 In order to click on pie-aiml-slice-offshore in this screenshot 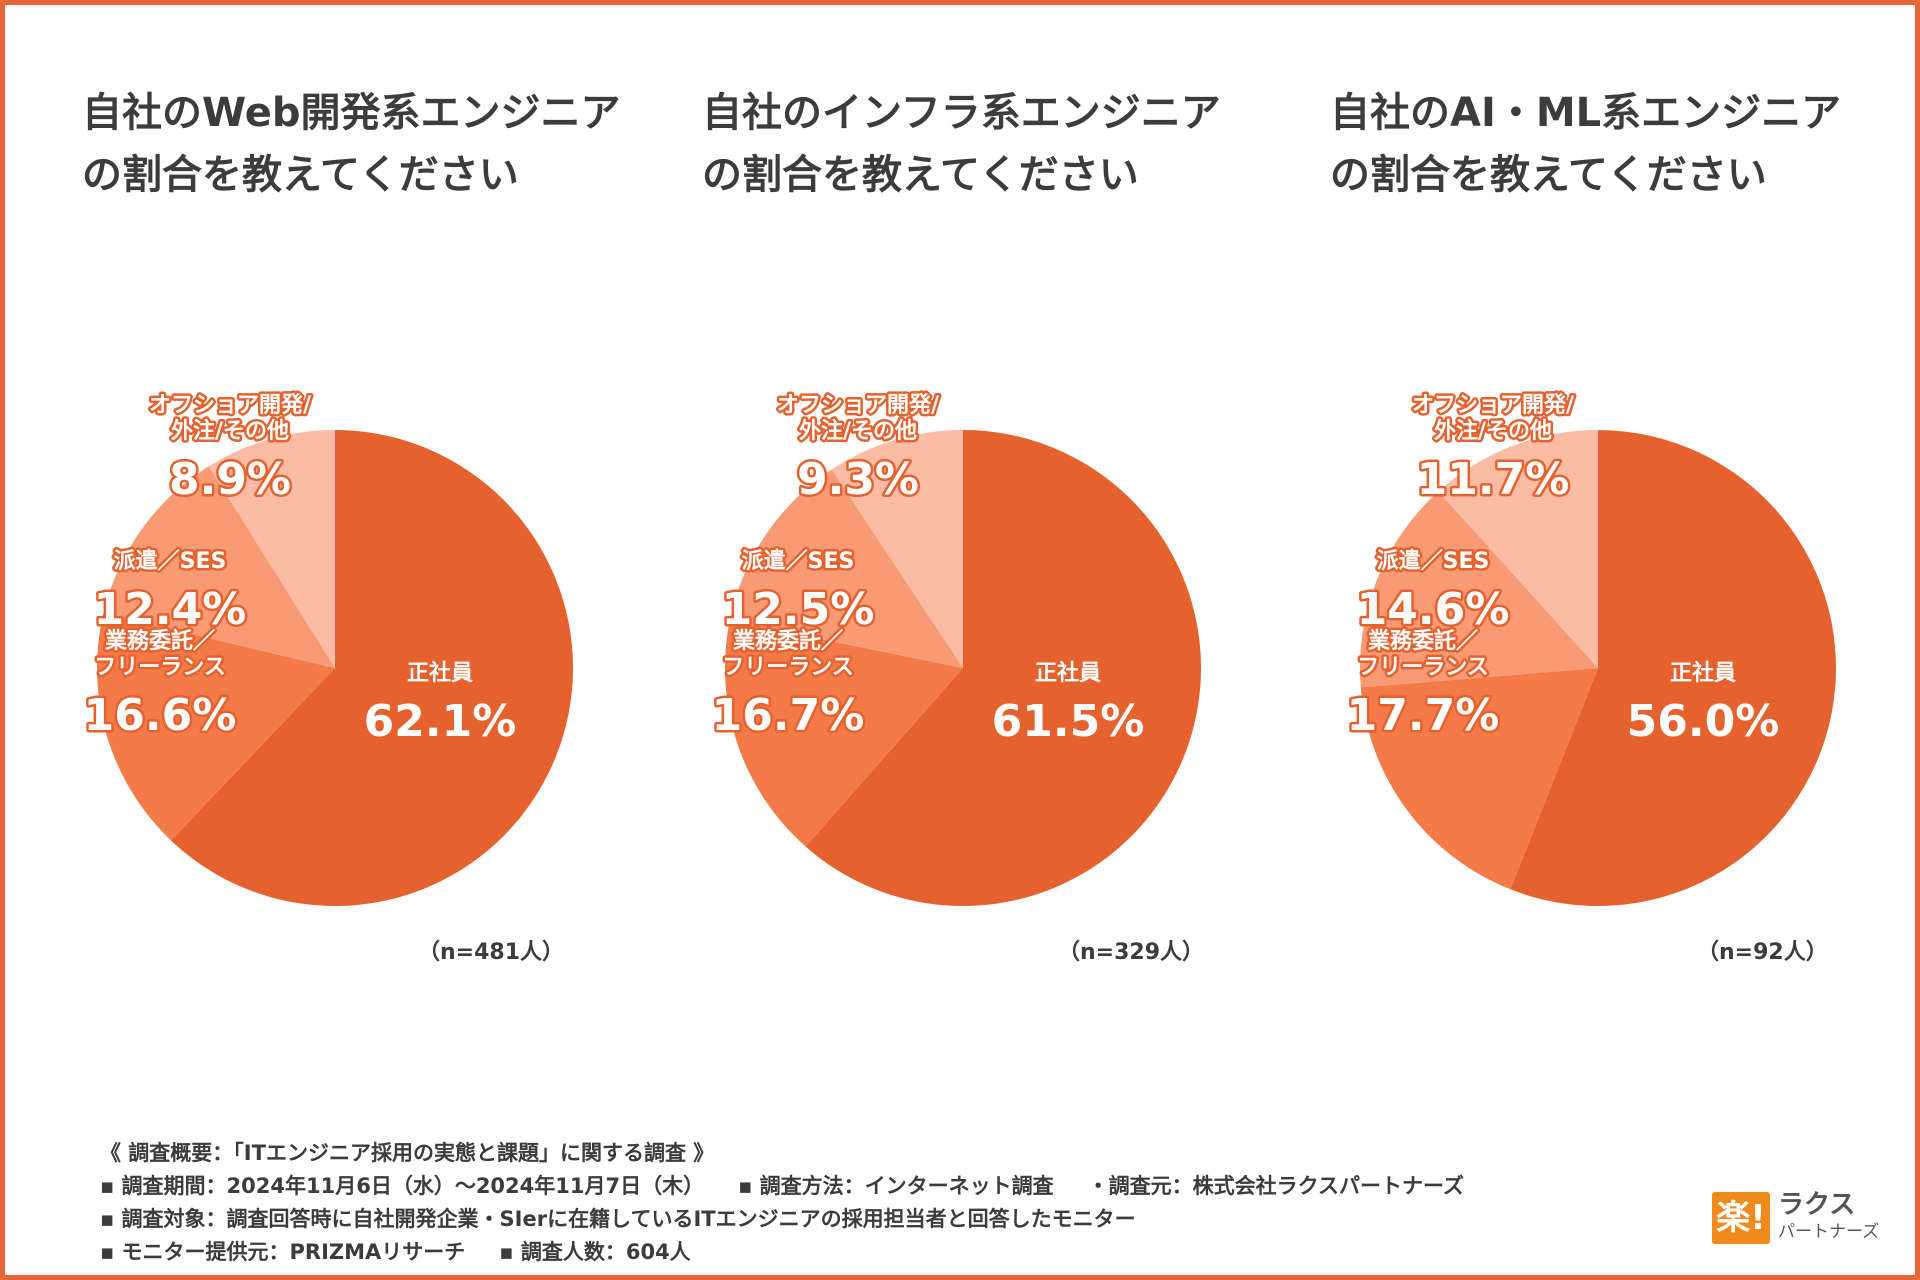, I will do `click(1518, 549)`.